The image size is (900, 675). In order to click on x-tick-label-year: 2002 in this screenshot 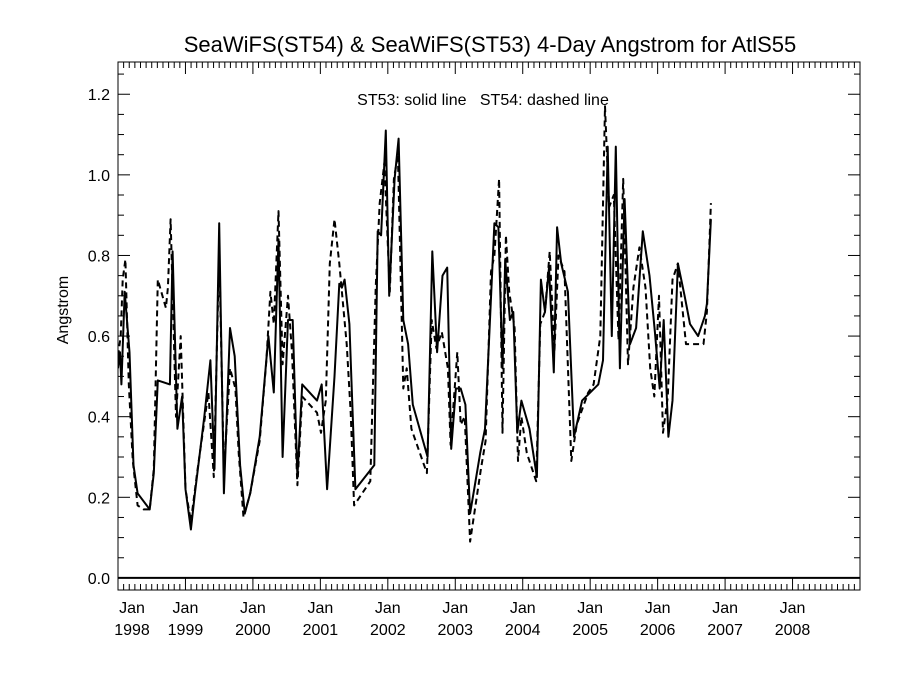, I will do `click(388, 630)`.